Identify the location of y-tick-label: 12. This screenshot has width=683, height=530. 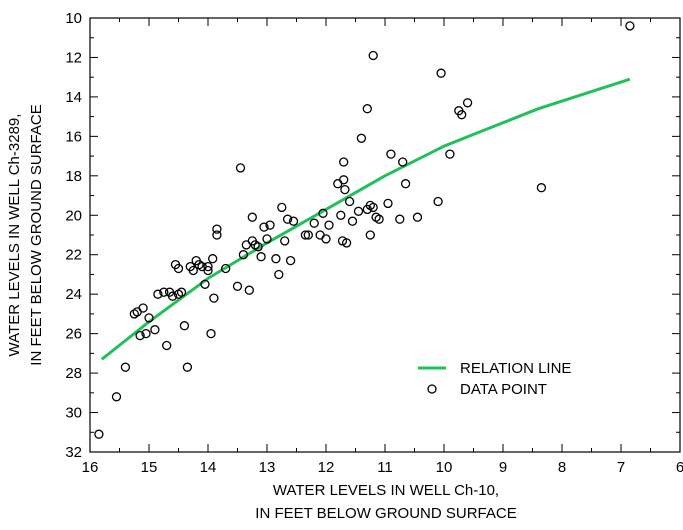
(73, 57).